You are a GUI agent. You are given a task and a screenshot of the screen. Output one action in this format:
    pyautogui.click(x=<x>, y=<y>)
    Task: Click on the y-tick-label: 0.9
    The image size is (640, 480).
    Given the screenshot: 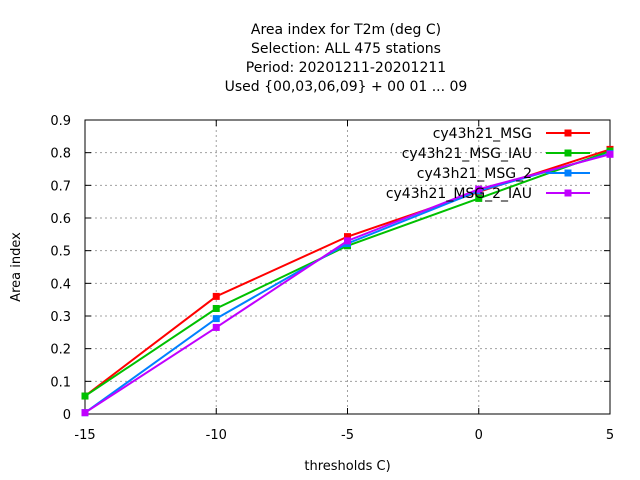 What is the action you would take?
    pyautogui.click(x=60, y=121)
    